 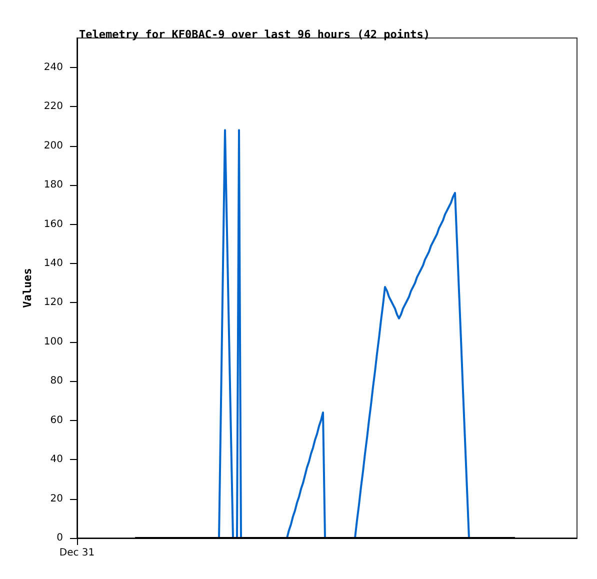 What do you see at coordinates (53, 106) in the screenshot?
I see `y-tick-label: 220` at bounding box center [53, 106].